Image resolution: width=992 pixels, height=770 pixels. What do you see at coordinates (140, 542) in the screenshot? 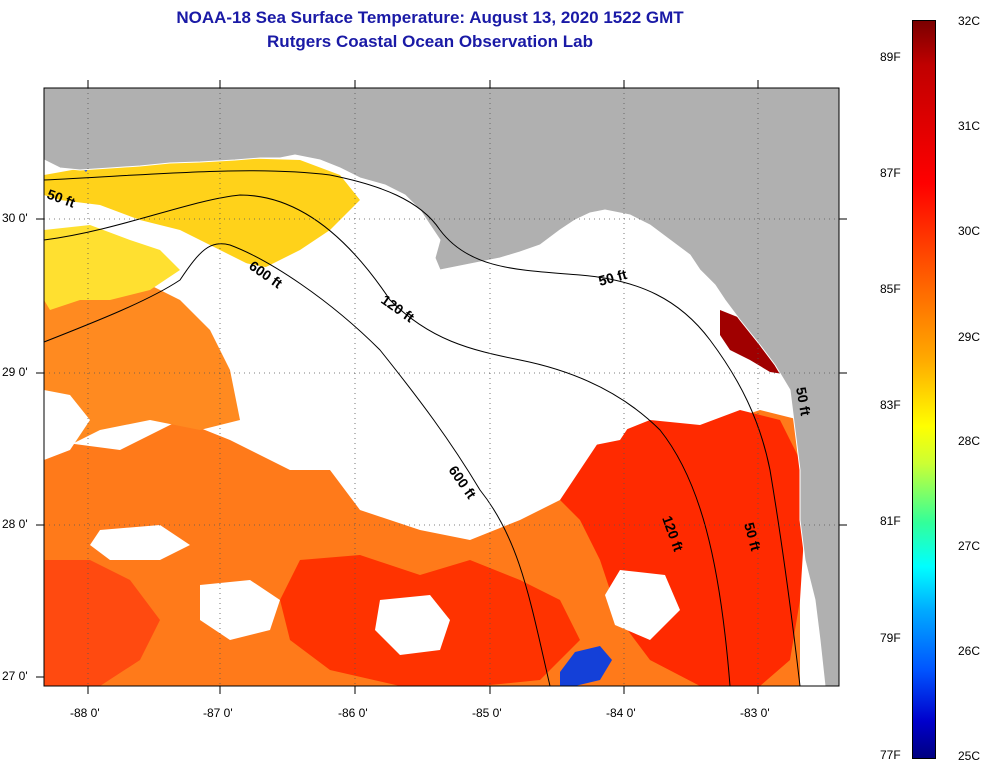
I see `cloud-patch-southwest` at bounding box center [140, 542].